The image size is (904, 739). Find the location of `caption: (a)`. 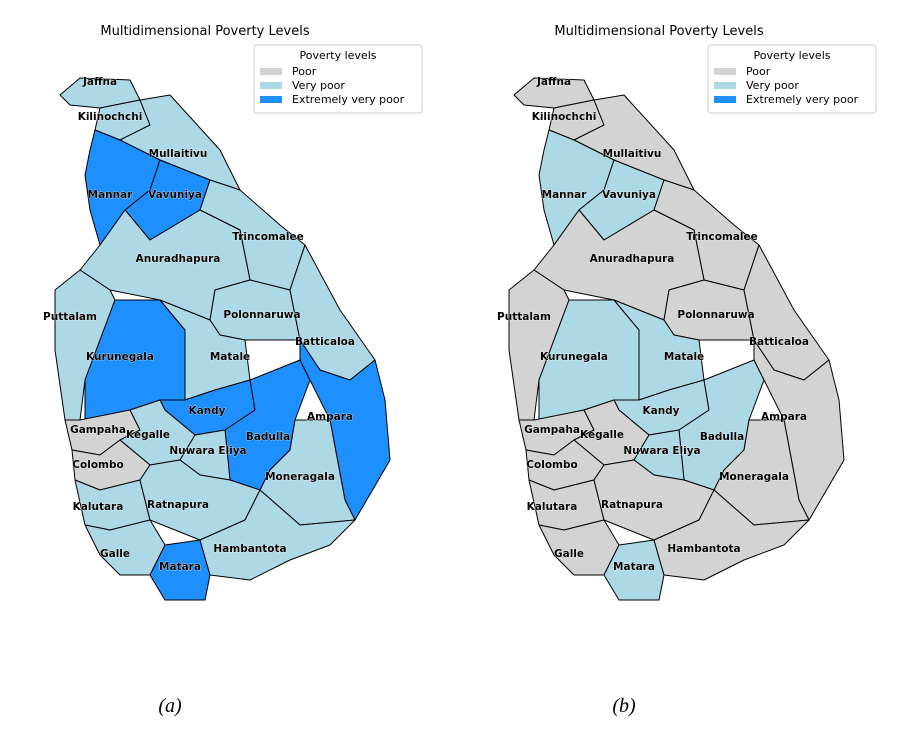

caption: (a) is located at coordinates (170, 706).